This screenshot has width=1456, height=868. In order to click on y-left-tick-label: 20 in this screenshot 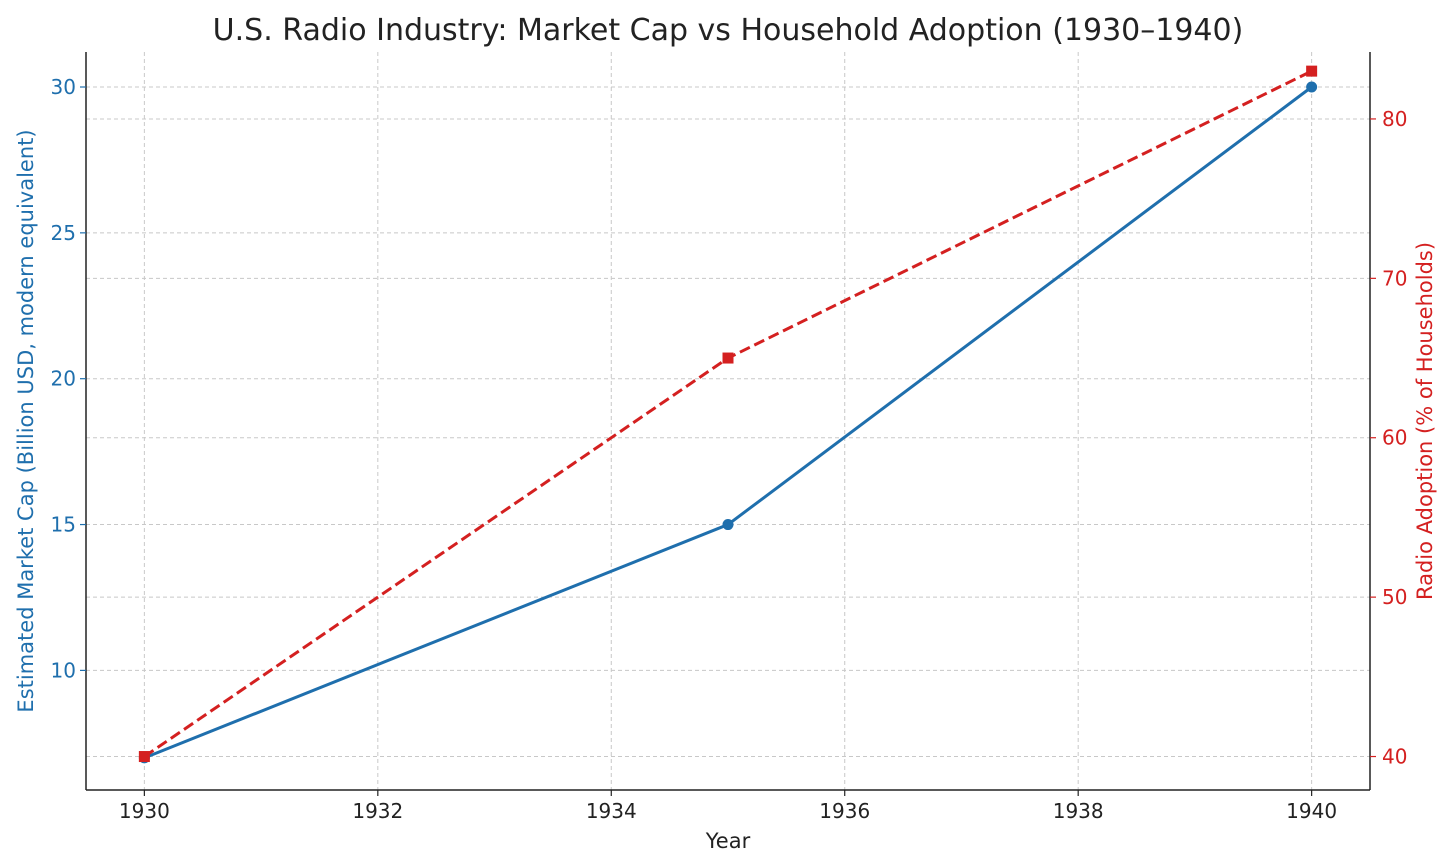, I will do `click(63, 379)`.